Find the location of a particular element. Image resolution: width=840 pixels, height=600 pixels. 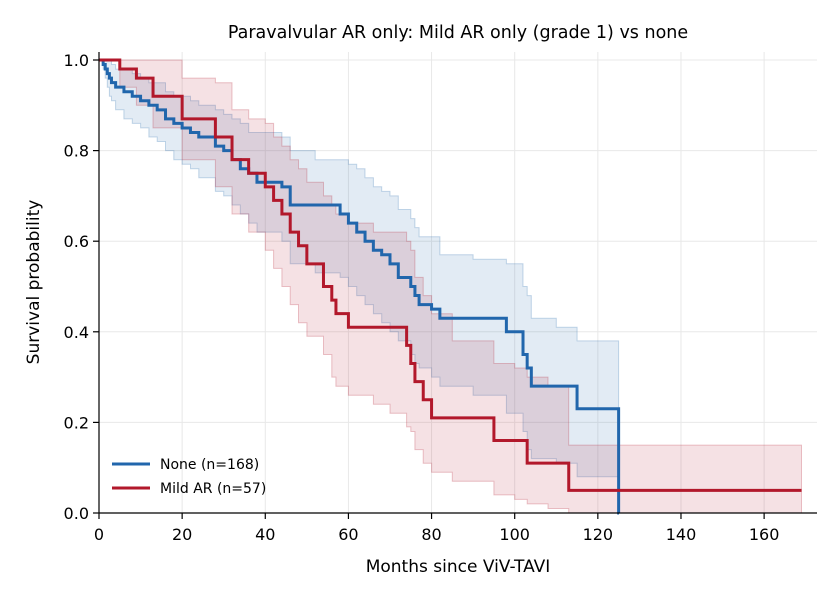

y-tick-label: 0.2 is located at coordinates (76, 422).